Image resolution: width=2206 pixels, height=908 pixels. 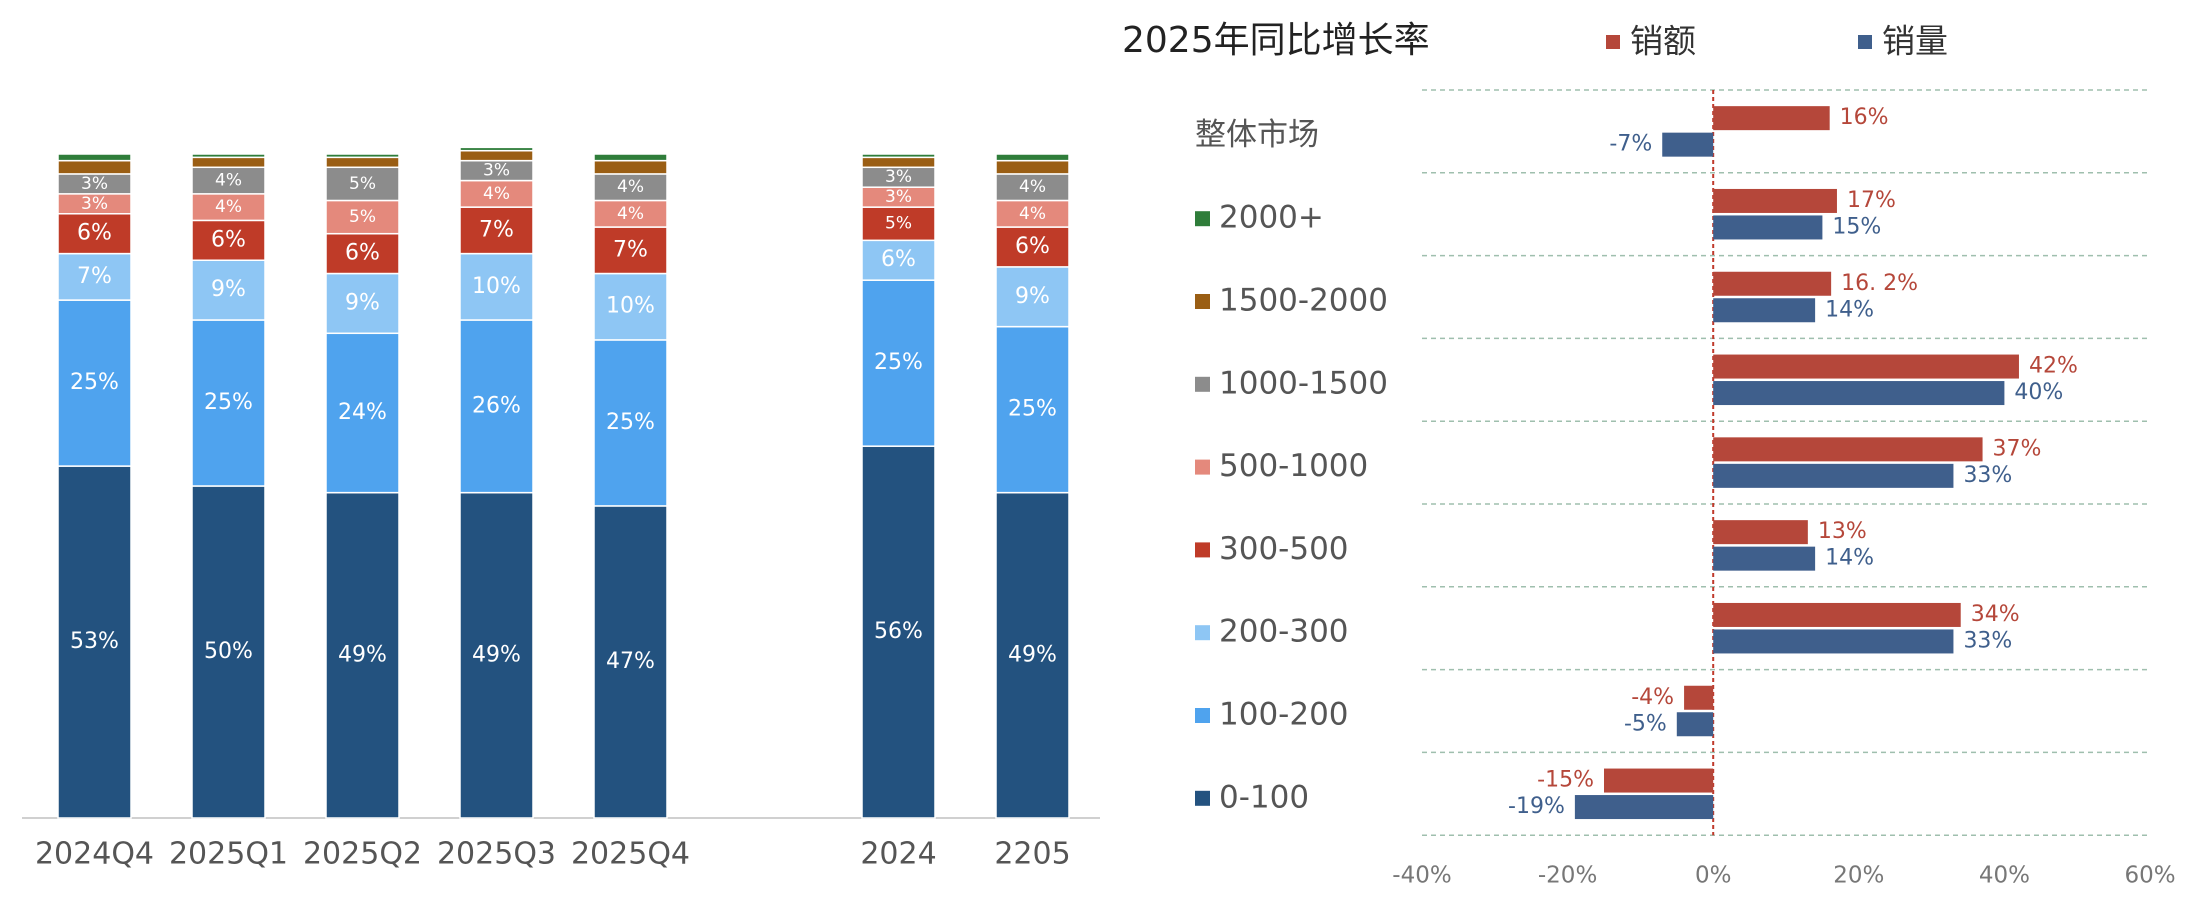 I want to click on x-tick-label: 0%, so click(x=1713, y=876).